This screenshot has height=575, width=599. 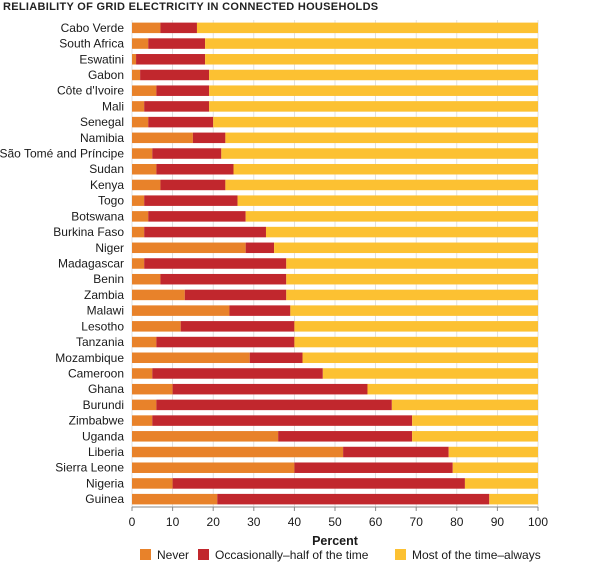 I want to click on category-label: Côte d'Ivoire, so click(x=90, y=91).